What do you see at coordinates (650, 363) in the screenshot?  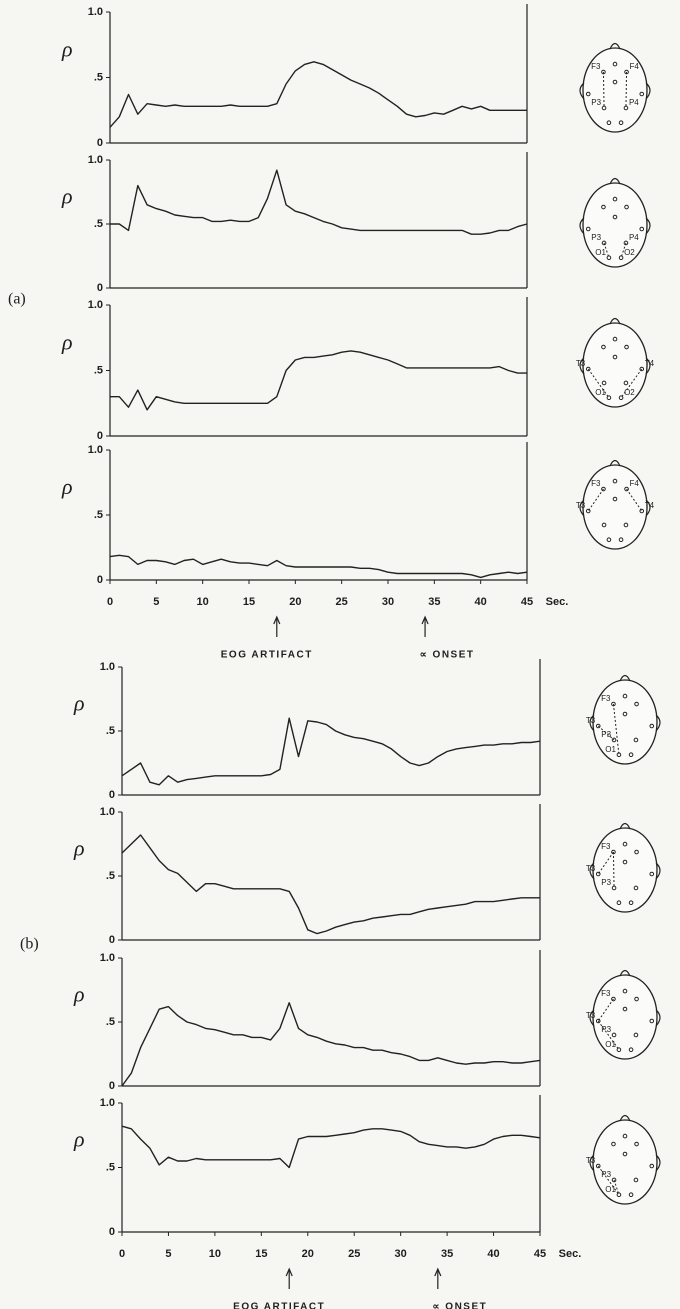 I see `electrode-label: T4` at bounding box center [650, 363].